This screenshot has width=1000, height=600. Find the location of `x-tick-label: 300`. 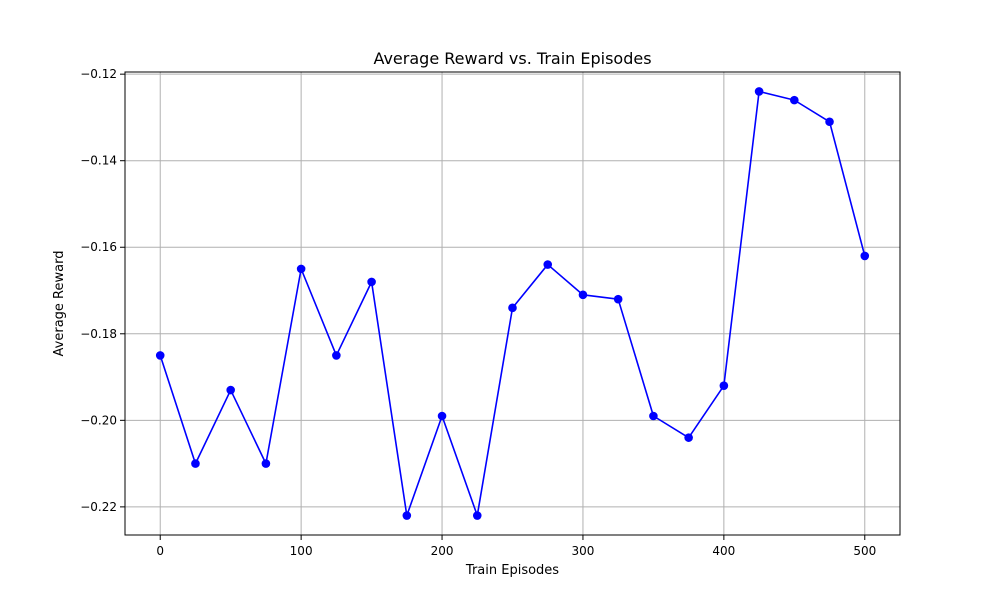

x-tick-label: 300 is located at coordinates (583, 551).